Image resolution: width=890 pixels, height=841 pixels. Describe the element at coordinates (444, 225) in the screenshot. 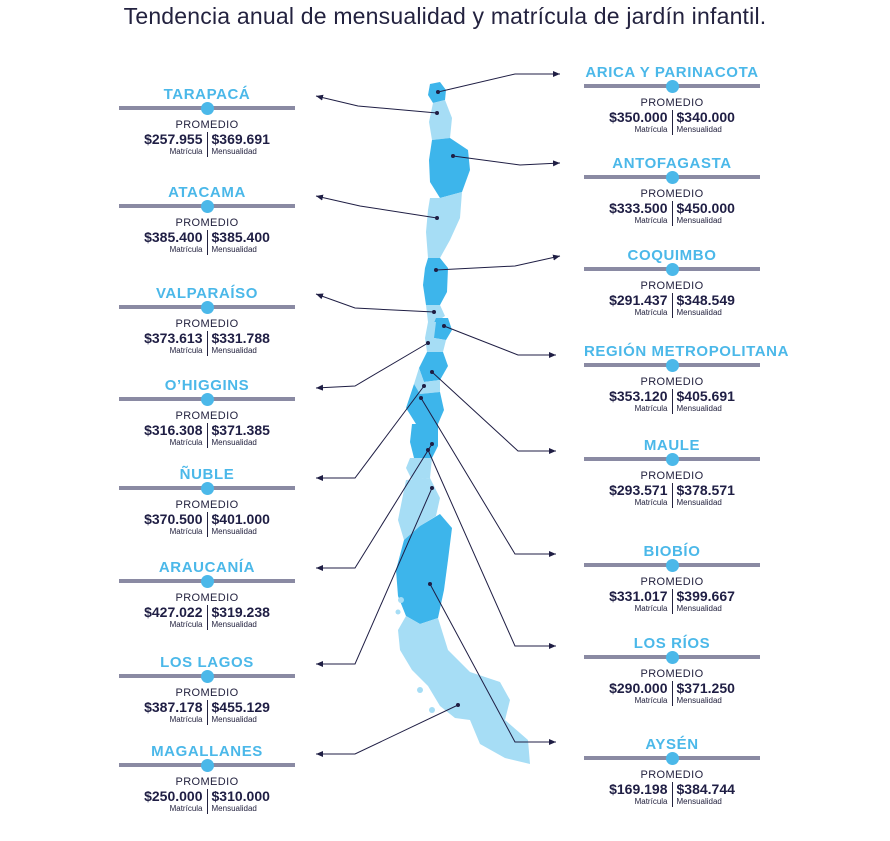

I see `map-region-atacama` at that location.